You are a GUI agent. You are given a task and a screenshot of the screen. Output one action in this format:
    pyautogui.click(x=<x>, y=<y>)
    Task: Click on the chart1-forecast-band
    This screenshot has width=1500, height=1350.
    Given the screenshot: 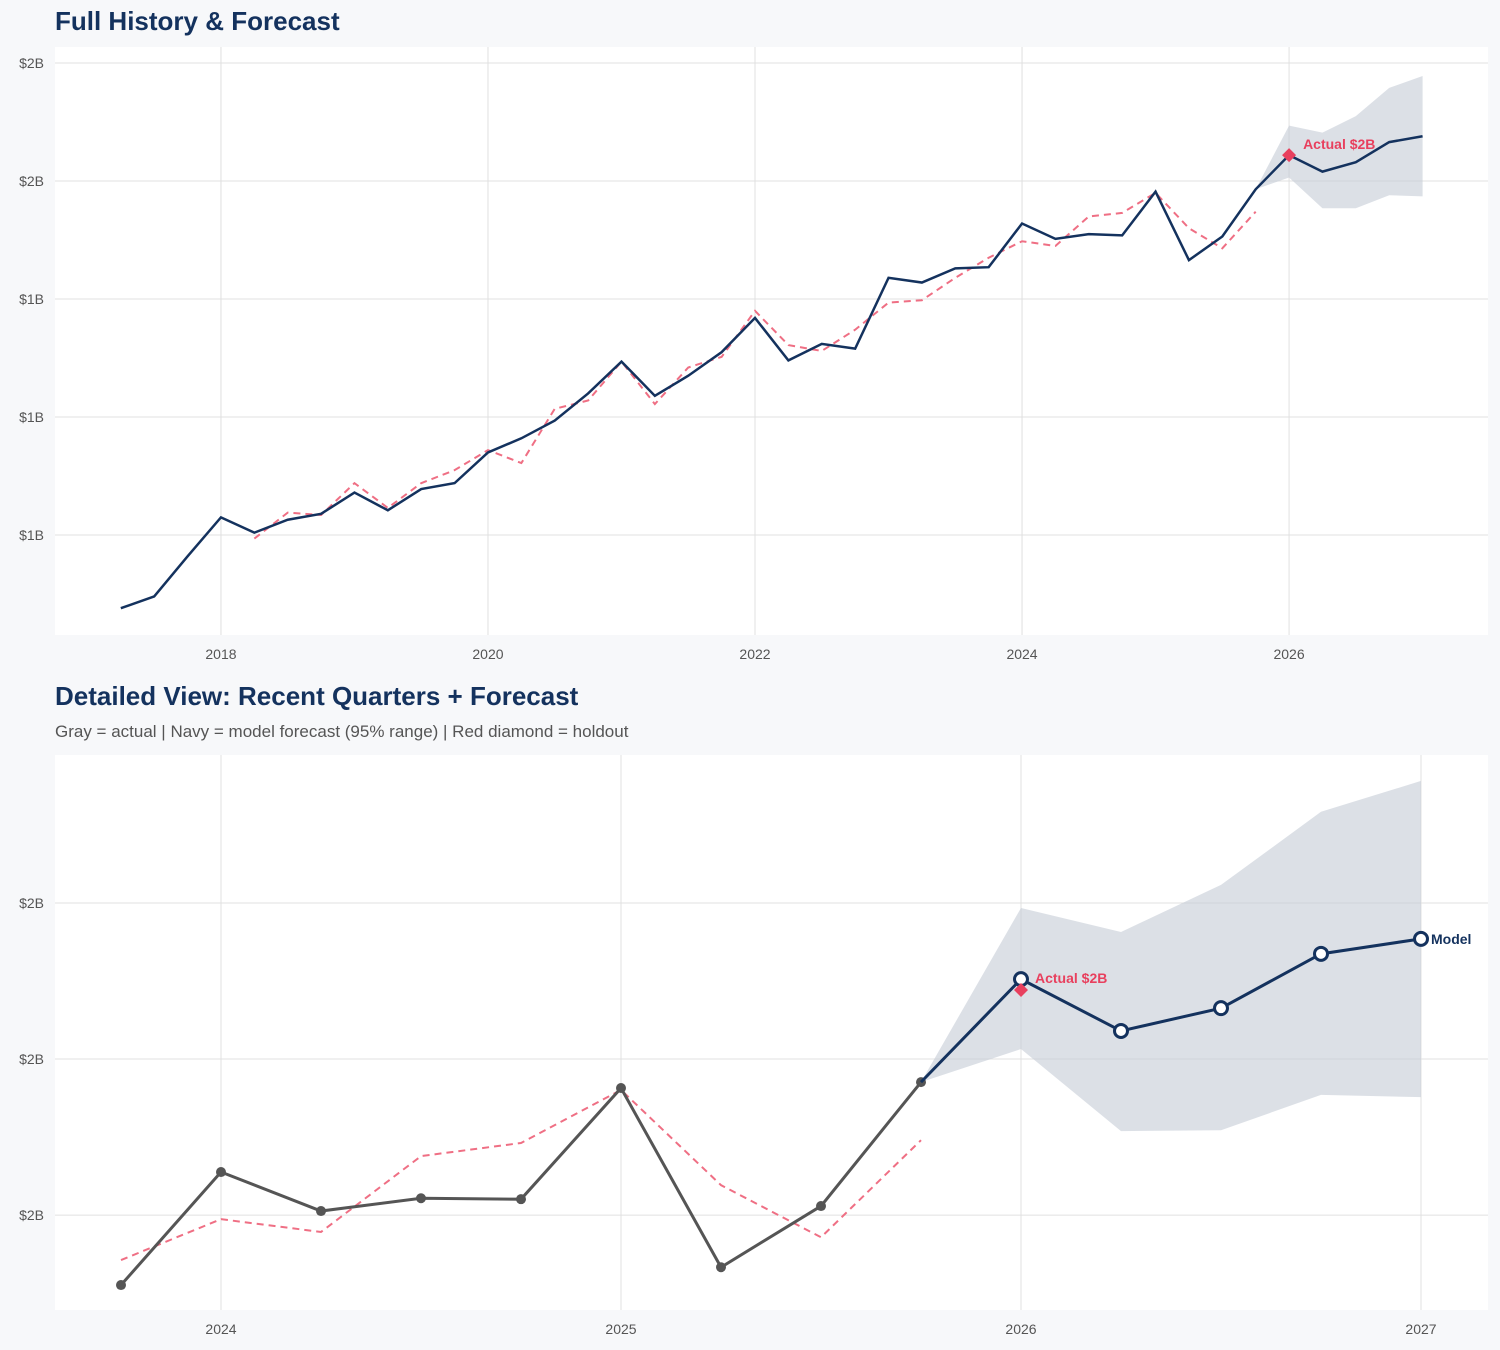 What is the action you would take?
    pyautogui.click(x=1171, y=956)
    